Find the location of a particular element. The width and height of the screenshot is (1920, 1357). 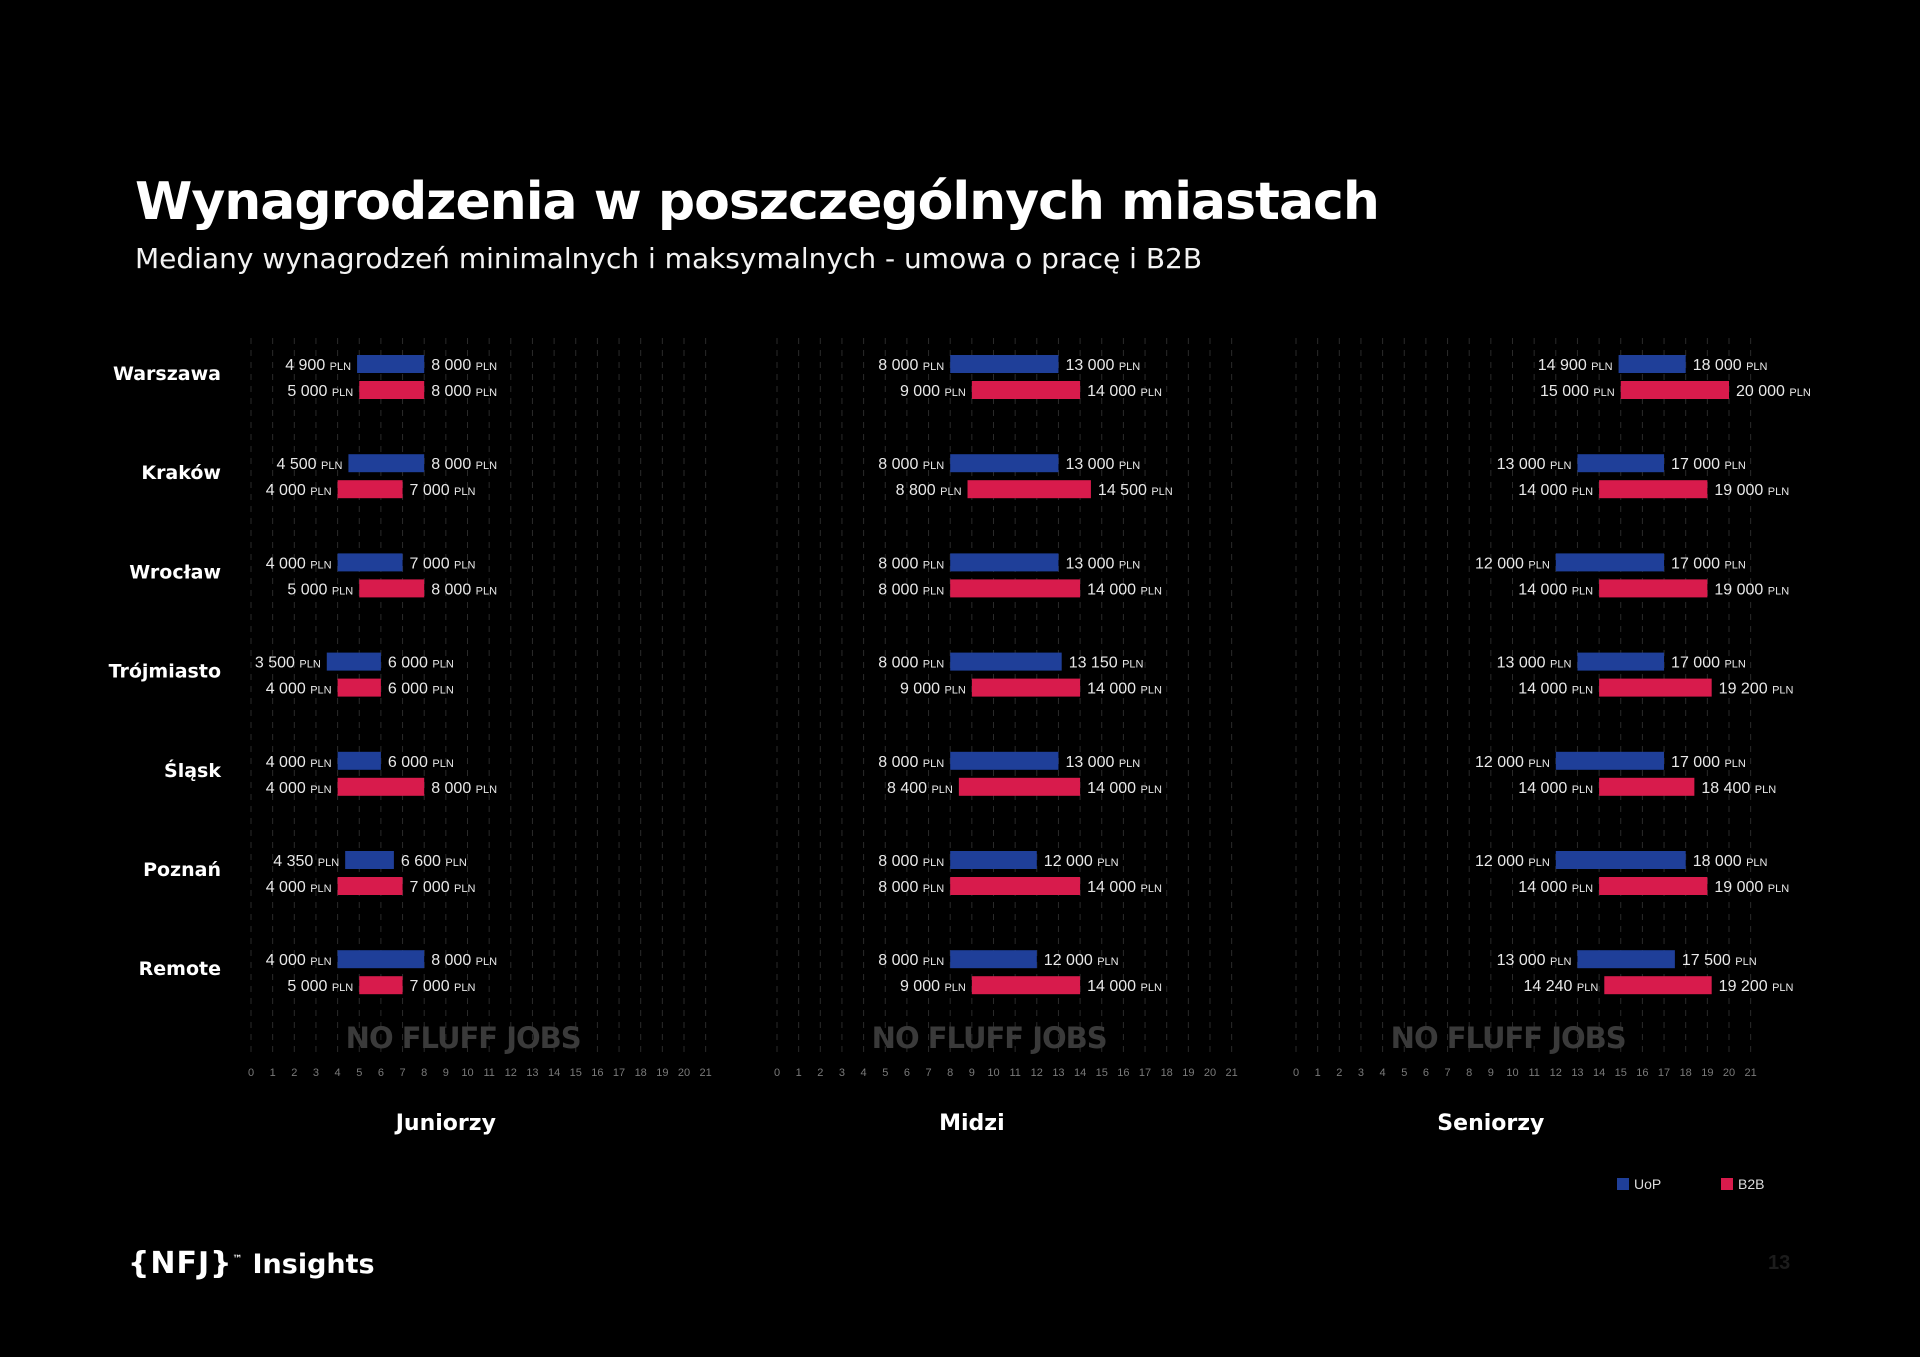

city-label: Wrocław is located at coordinates (175, 572).